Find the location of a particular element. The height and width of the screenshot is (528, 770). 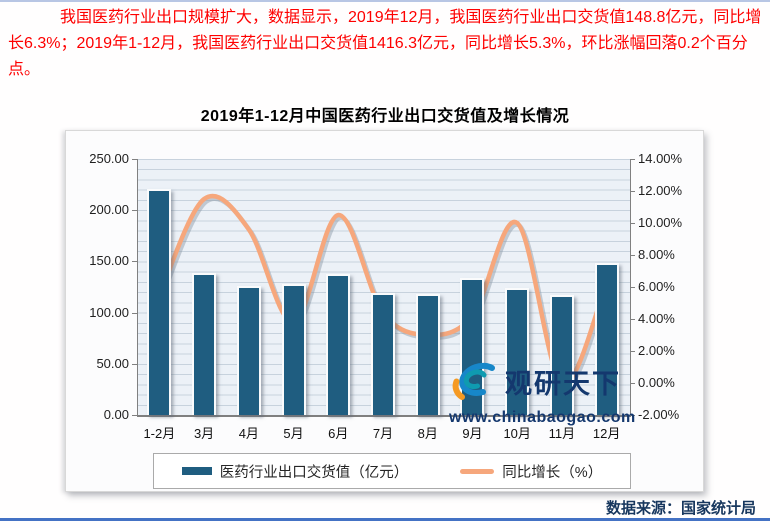

right-axis-tick-label: 0.00% is located at coordinates (656, 382).